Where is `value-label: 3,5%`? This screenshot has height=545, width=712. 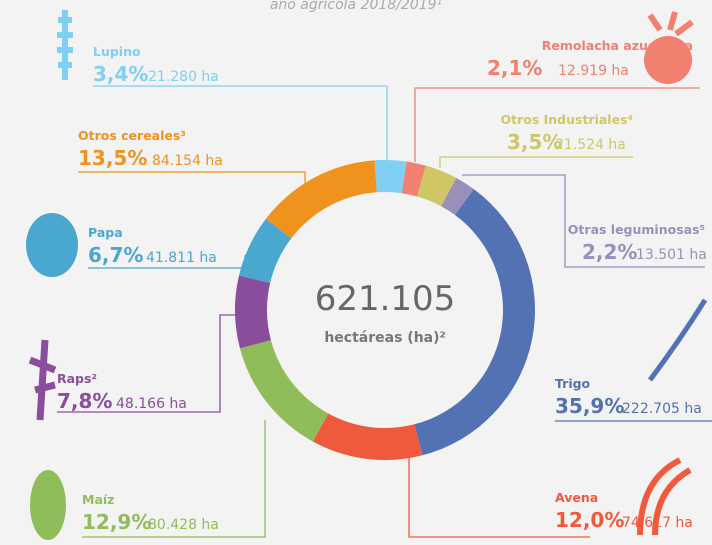 value-label: 3,5% is located at coordinates (534, 142).